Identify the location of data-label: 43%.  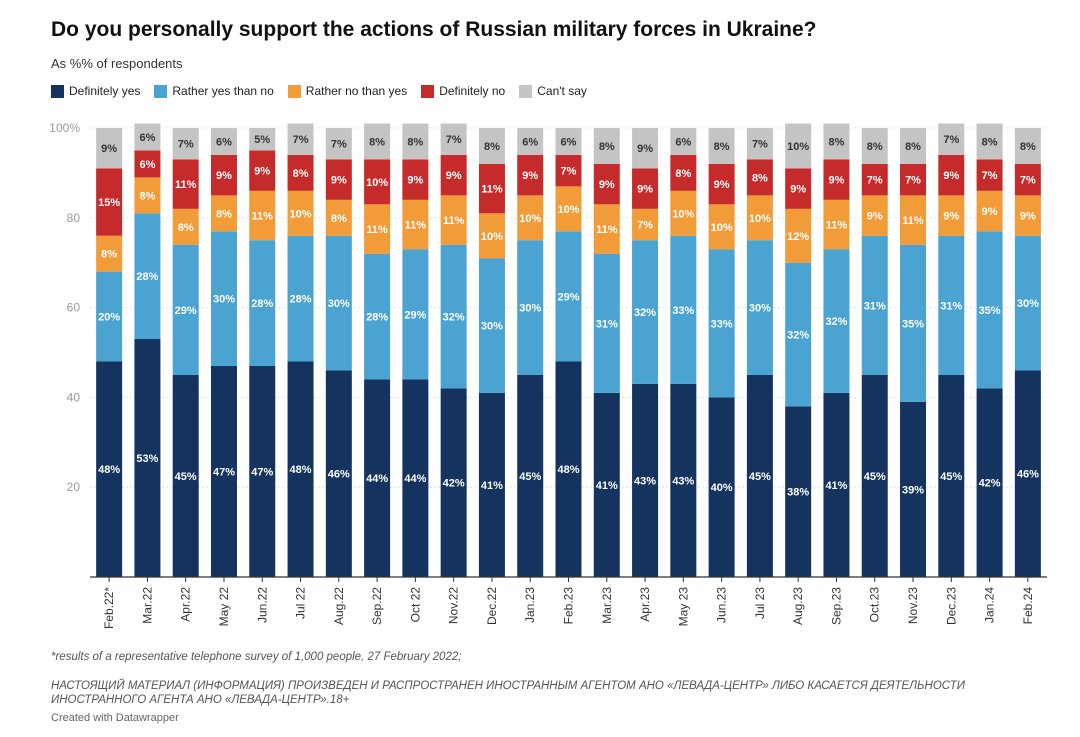
(683, 481).